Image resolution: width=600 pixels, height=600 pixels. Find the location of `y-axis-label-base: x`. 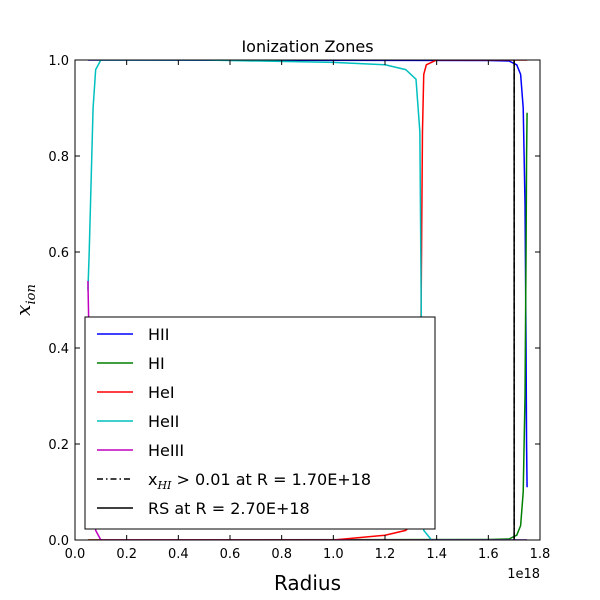

y-axis-label-base: x is located at coordinates (23, 310).